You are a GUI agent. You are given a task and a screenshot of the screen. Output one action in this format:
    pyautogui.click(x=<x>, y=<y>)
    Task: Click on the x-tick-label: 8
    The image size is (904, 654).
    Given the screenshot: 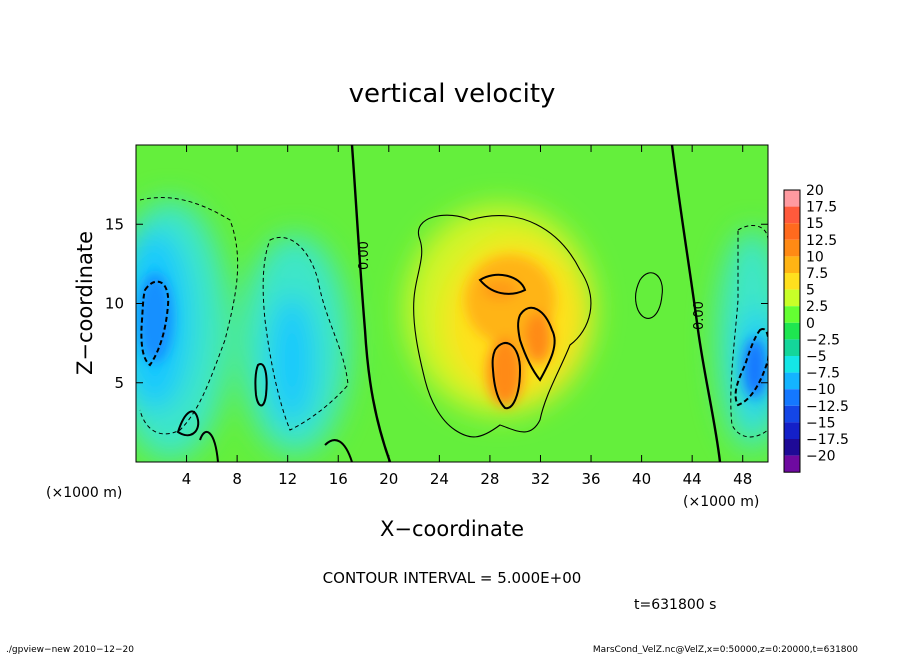 What is the action you would take?
    pyautogui.click(x=237, y=479)
    